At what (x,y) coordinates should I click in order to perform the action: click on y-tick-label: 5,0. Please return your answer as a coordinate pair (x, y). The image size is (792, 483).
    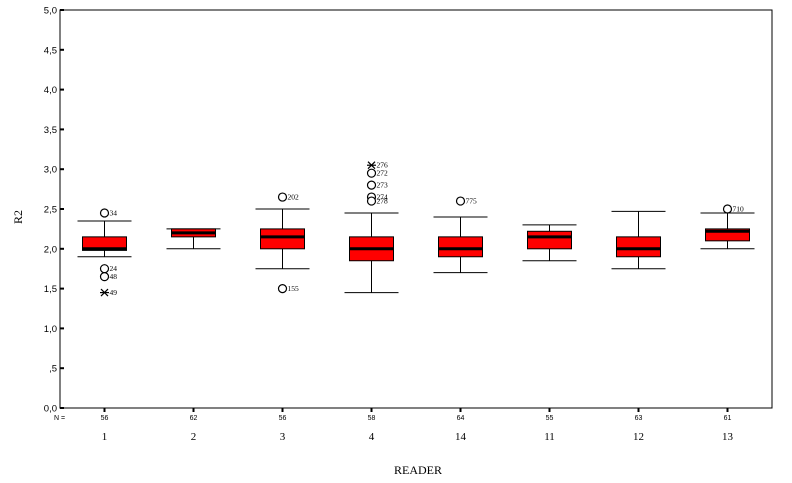
    Looking at the image, I should click on (50, 11).